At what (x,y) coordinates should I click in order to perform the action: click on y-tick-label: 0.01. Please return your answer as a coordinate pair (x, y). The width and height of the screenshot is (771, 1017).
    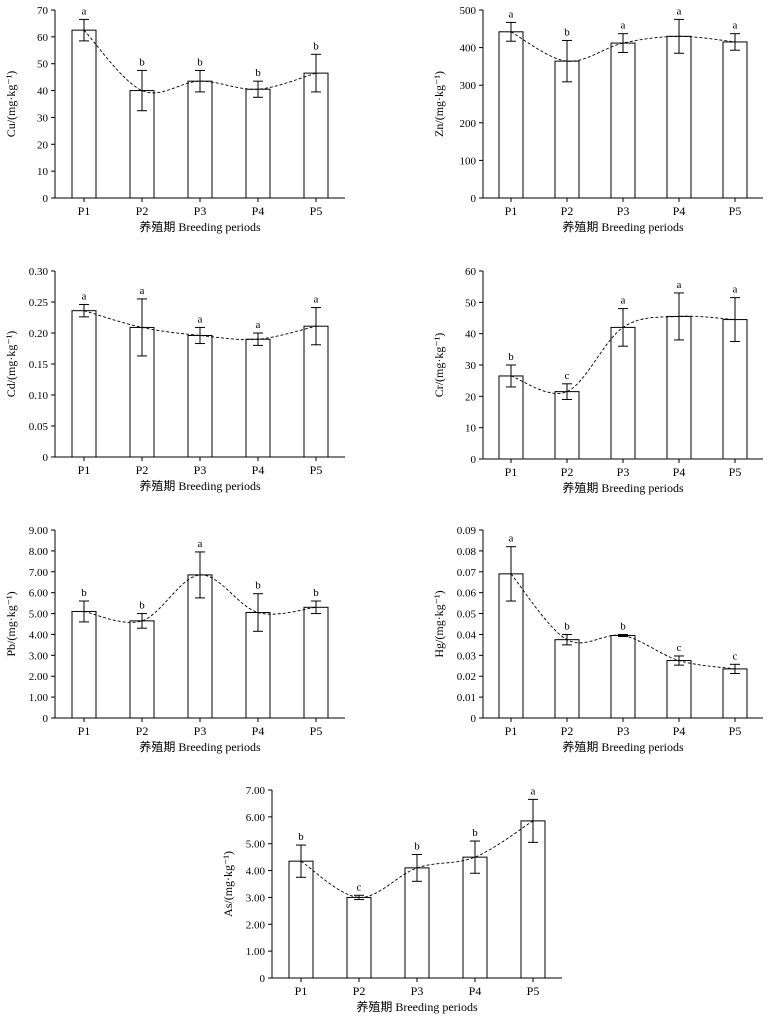
    Looking at the image, I should click on (466, 698).